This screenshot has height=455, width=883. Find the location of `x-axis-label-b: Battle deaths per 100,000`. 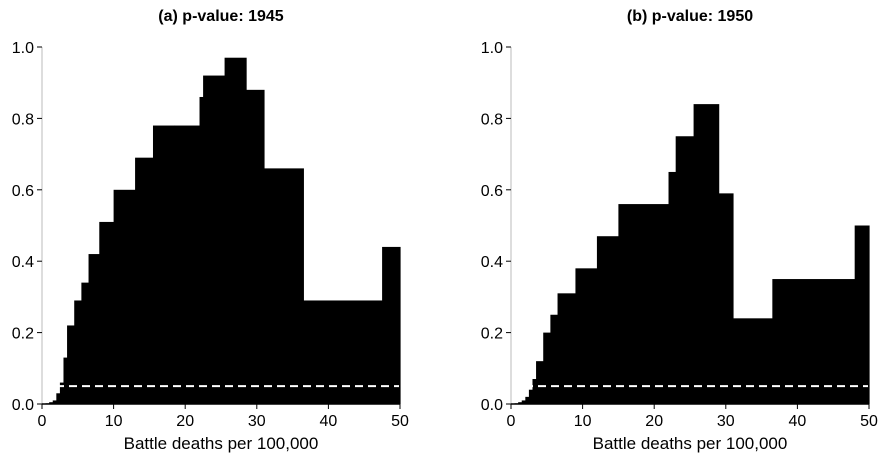

x-axis-label-b: Battle deaths per 100,000 is located at coordinates (690, 443).